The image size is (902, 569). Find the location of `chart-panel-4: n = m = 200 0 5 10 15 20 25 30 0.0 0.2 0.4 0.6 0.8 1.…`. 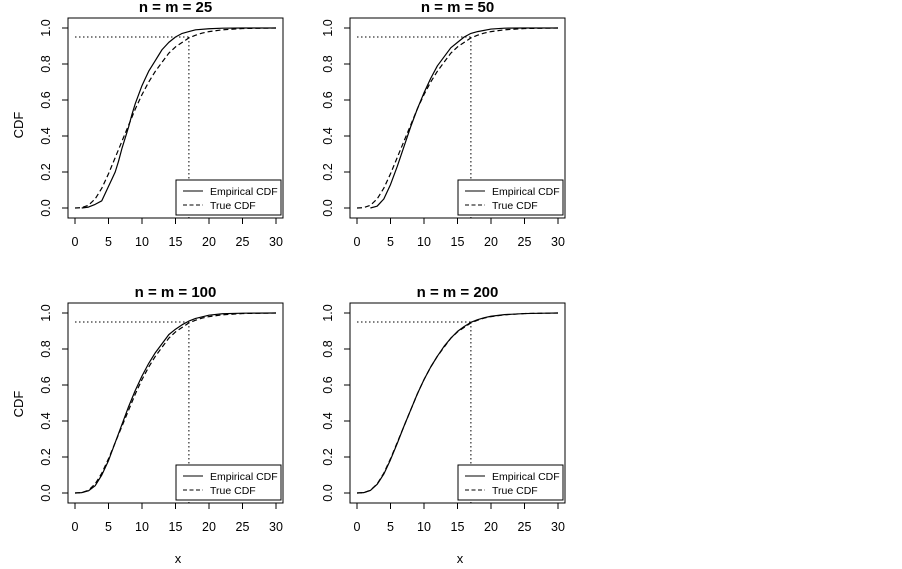

chart-panel-4: n = m = 200 0 5 10 15 20 25 30 0.0 0.2 0.4 0.6 0.8 1.… is located at coordinates (443, 409).